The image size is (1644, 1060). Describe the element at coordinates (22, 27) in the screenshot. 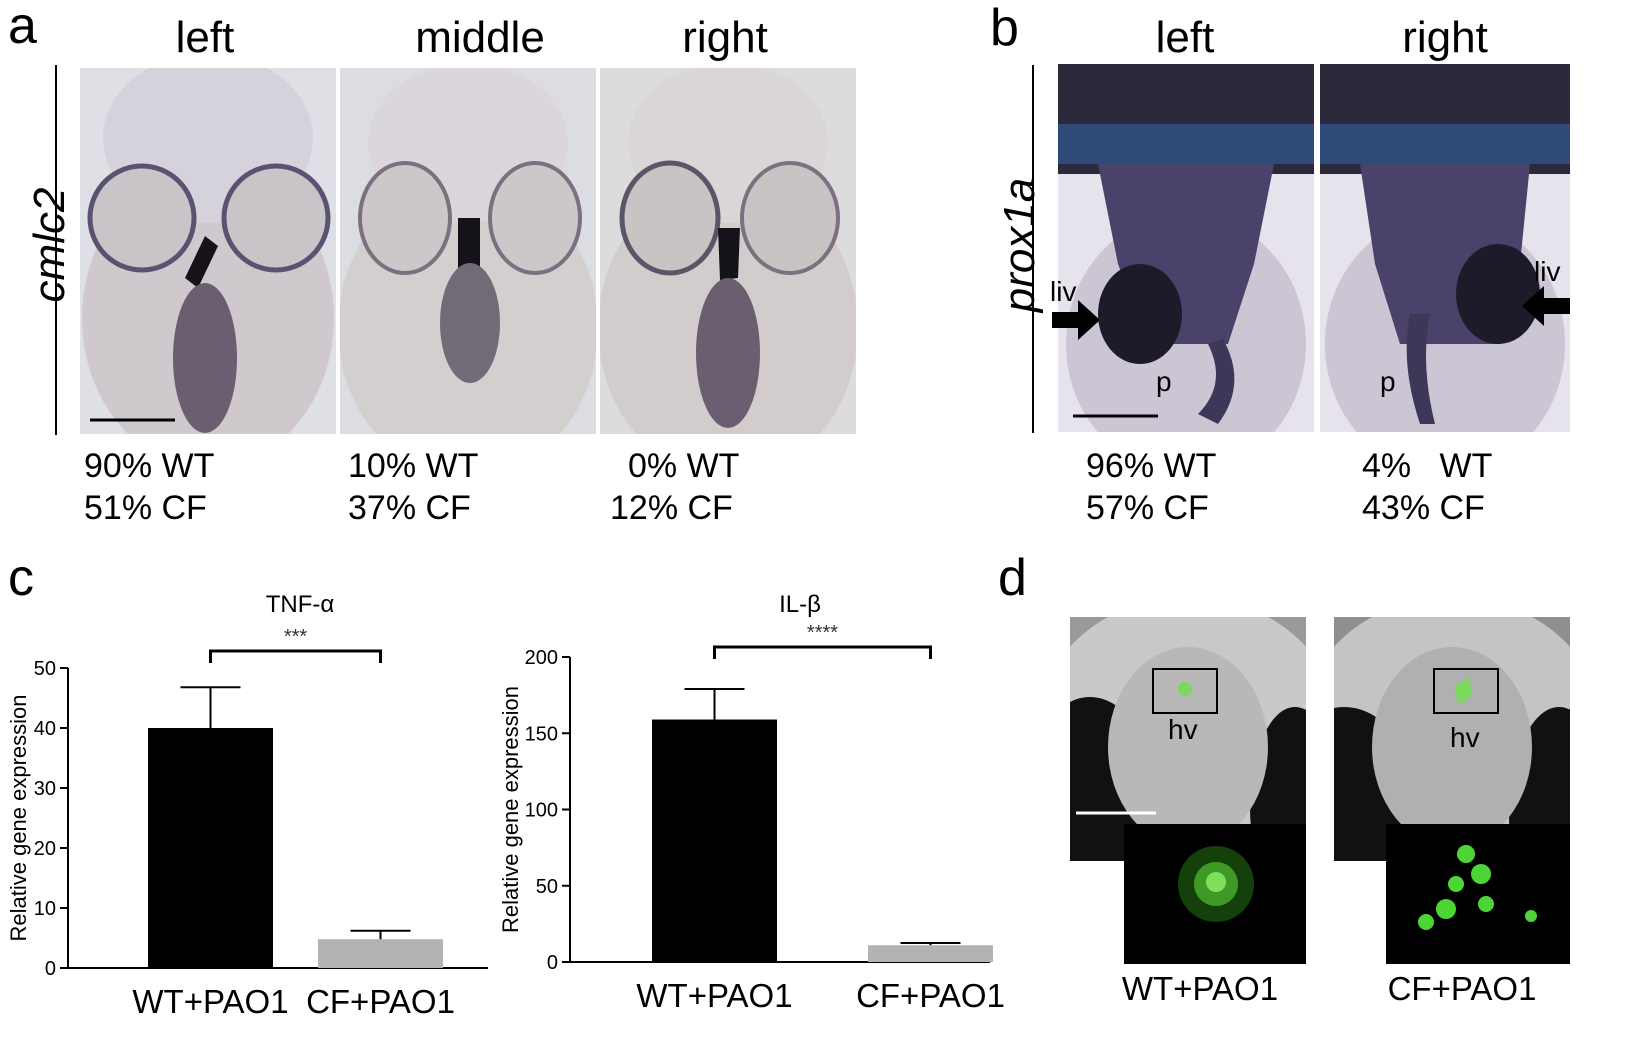

I see `panel-a-letter: a` at that location.